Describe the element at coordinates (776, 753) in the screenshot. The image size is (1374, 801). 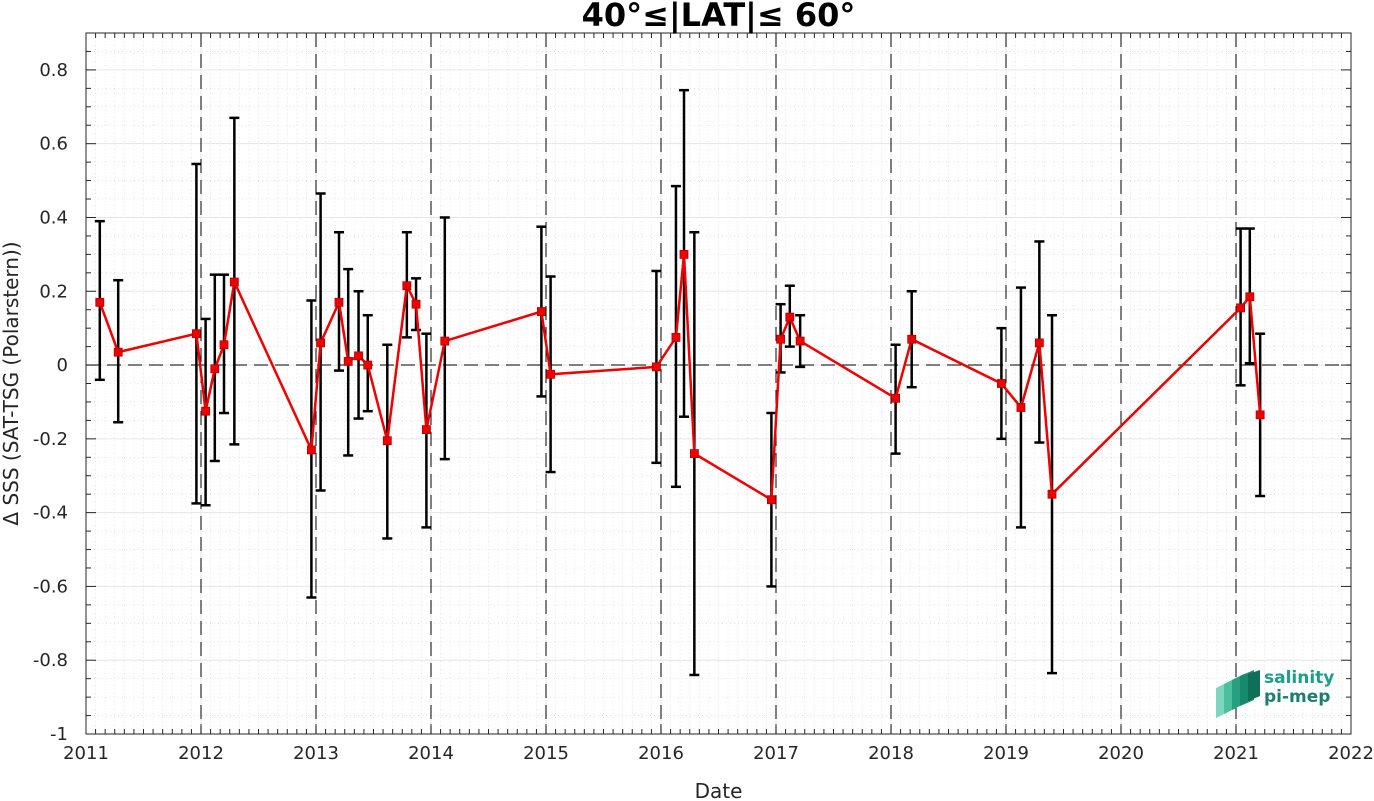
I see `x-tick-label: 2017` at that location.